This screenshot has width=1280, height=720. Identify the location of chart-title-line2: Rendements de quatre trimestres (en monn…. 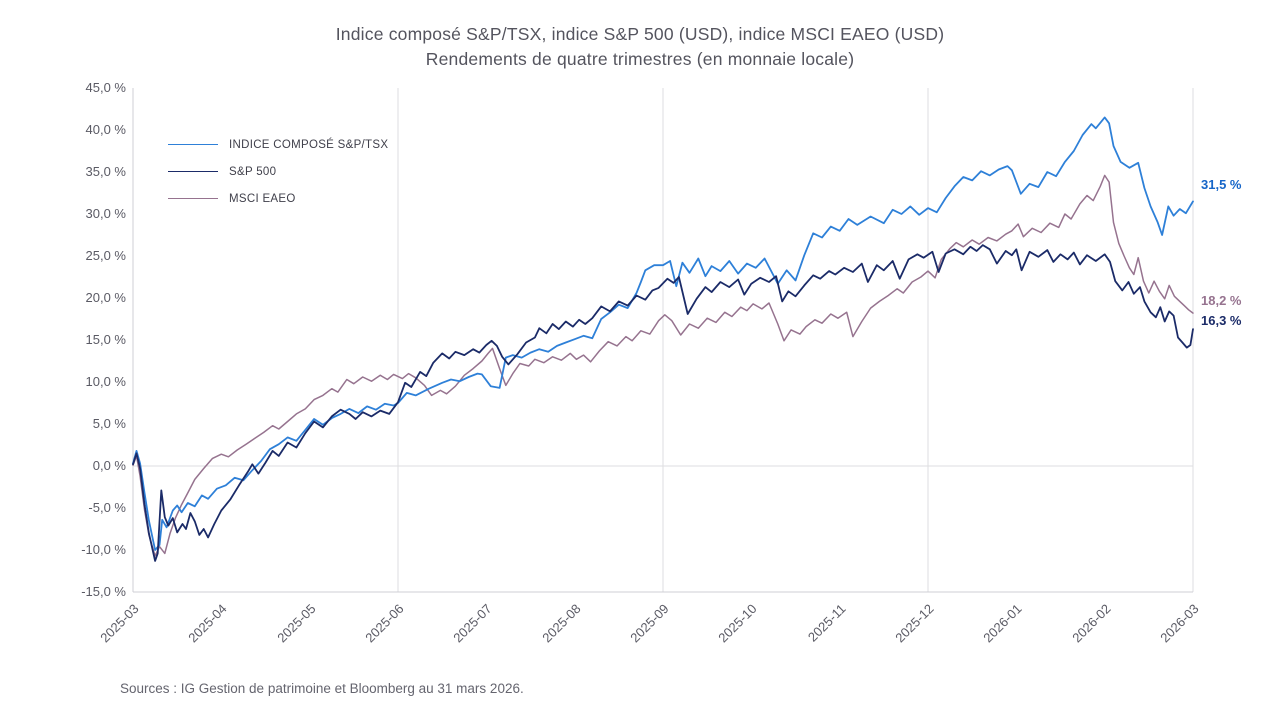
(640, 59).